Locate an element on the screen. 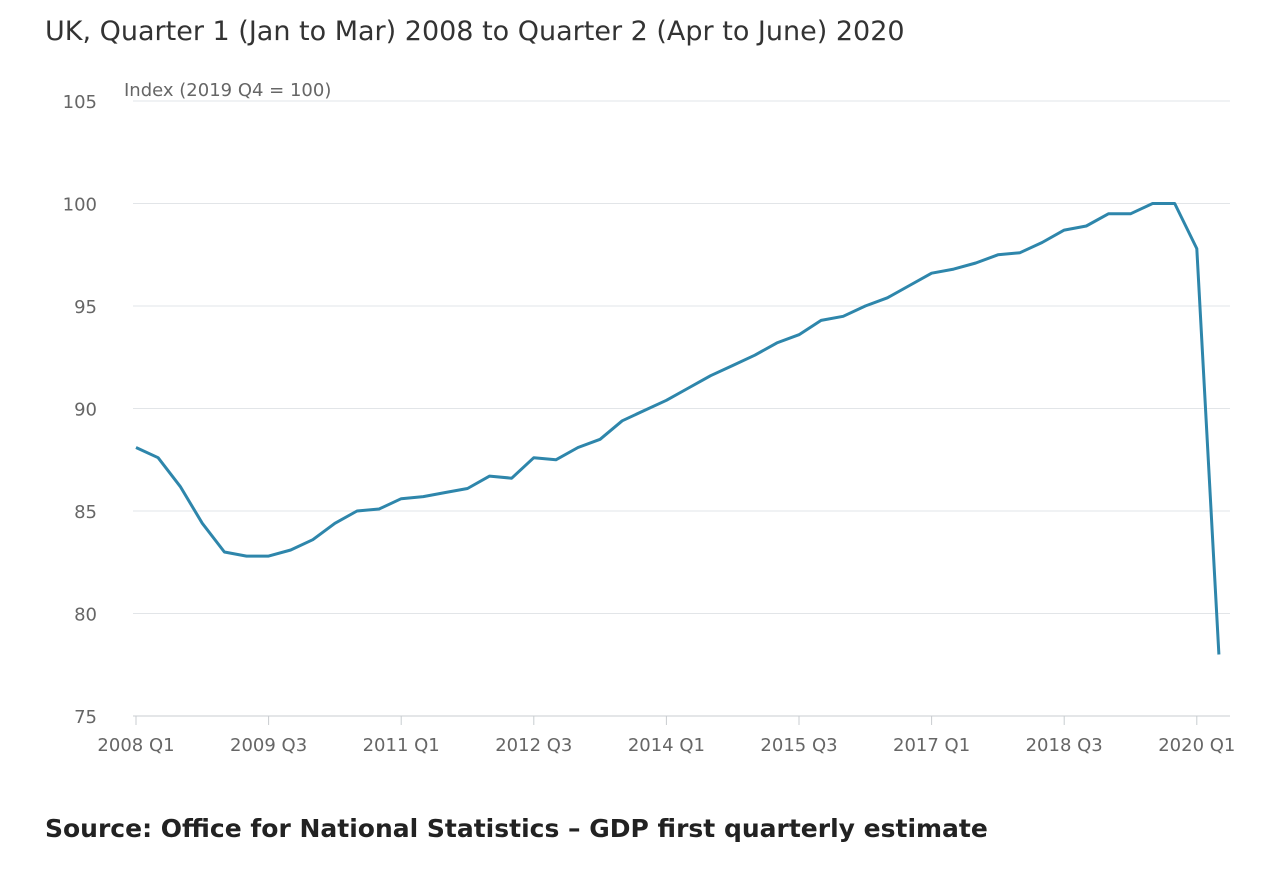 The height and width of the screenshot is (884, 1267). x-tick-label: 2012 Q3 is located at coordinates (533, 745).